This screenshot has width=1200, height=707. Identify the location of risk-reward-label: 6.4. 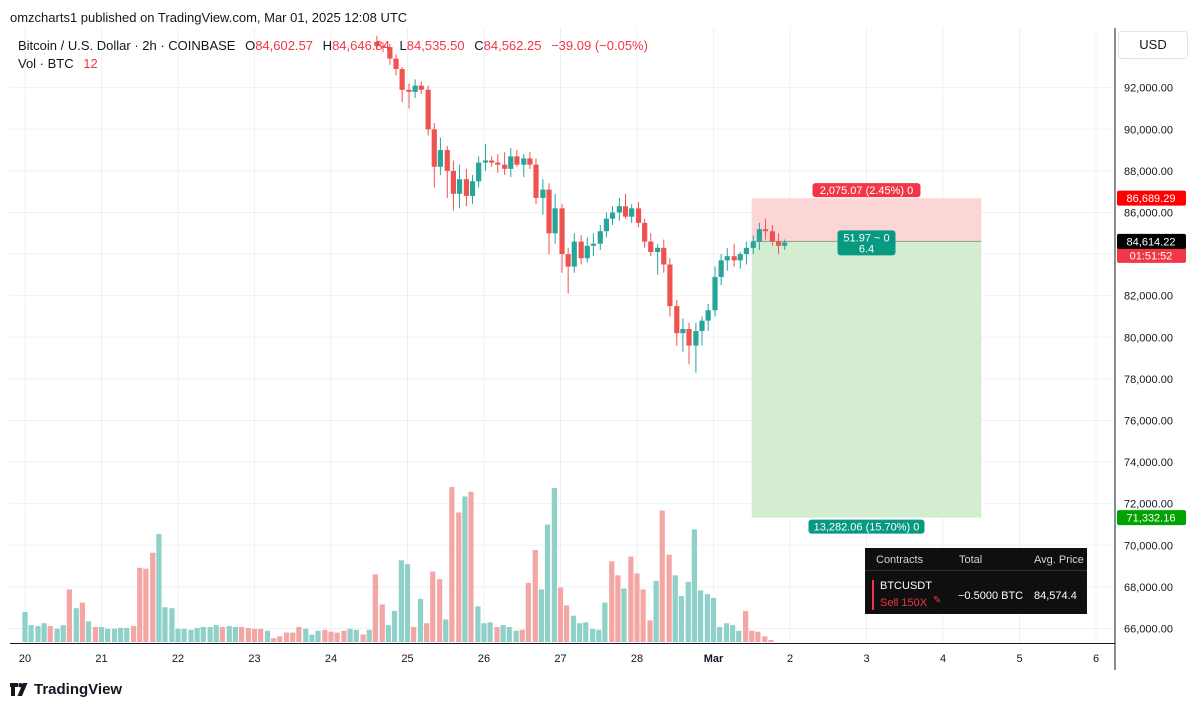
(866, 249).